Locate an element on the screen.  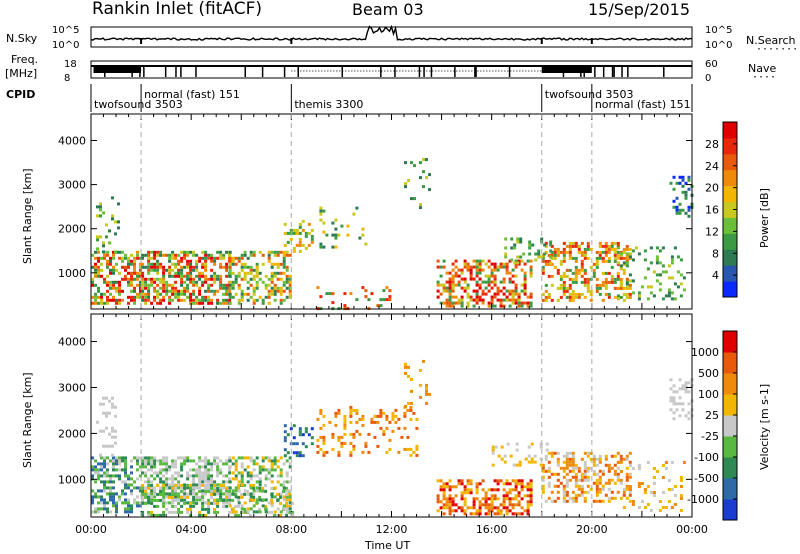
beam-title: Beam 03 is located at coordinates (388, 9).